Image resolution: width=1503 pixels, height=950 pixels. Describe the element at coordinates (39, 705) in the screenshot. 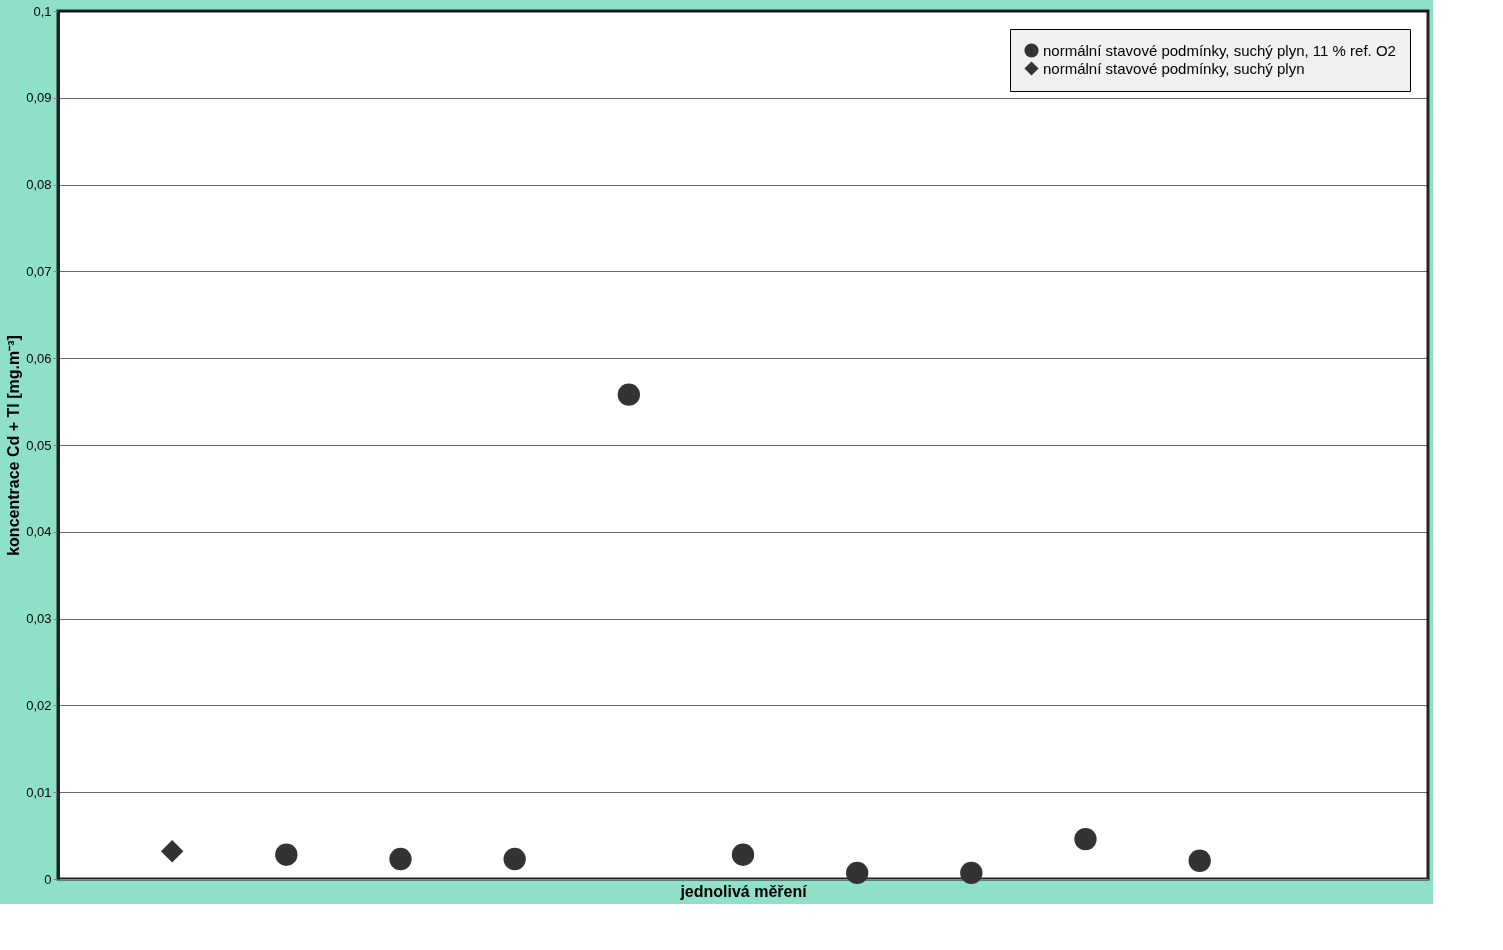

I see `y-tick-label: 0,02` at that location.